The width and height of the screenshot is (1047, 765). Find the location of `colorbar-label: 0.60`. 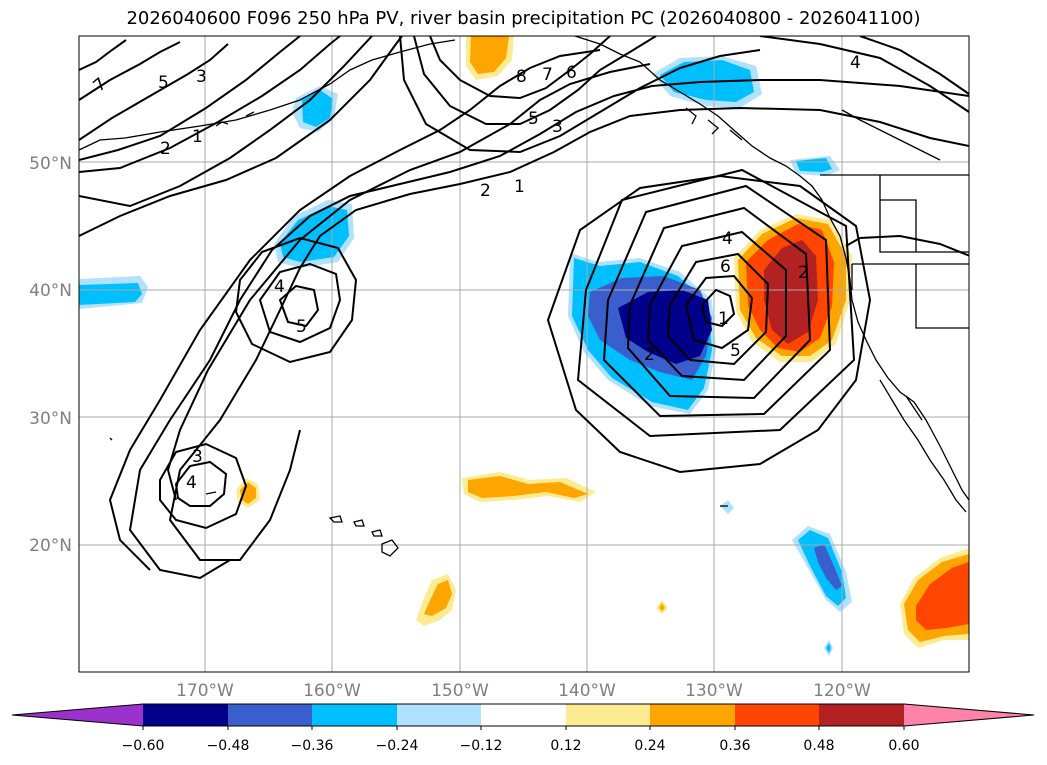

colorbar-label: 0.60 is located at coordinates (903, 746).